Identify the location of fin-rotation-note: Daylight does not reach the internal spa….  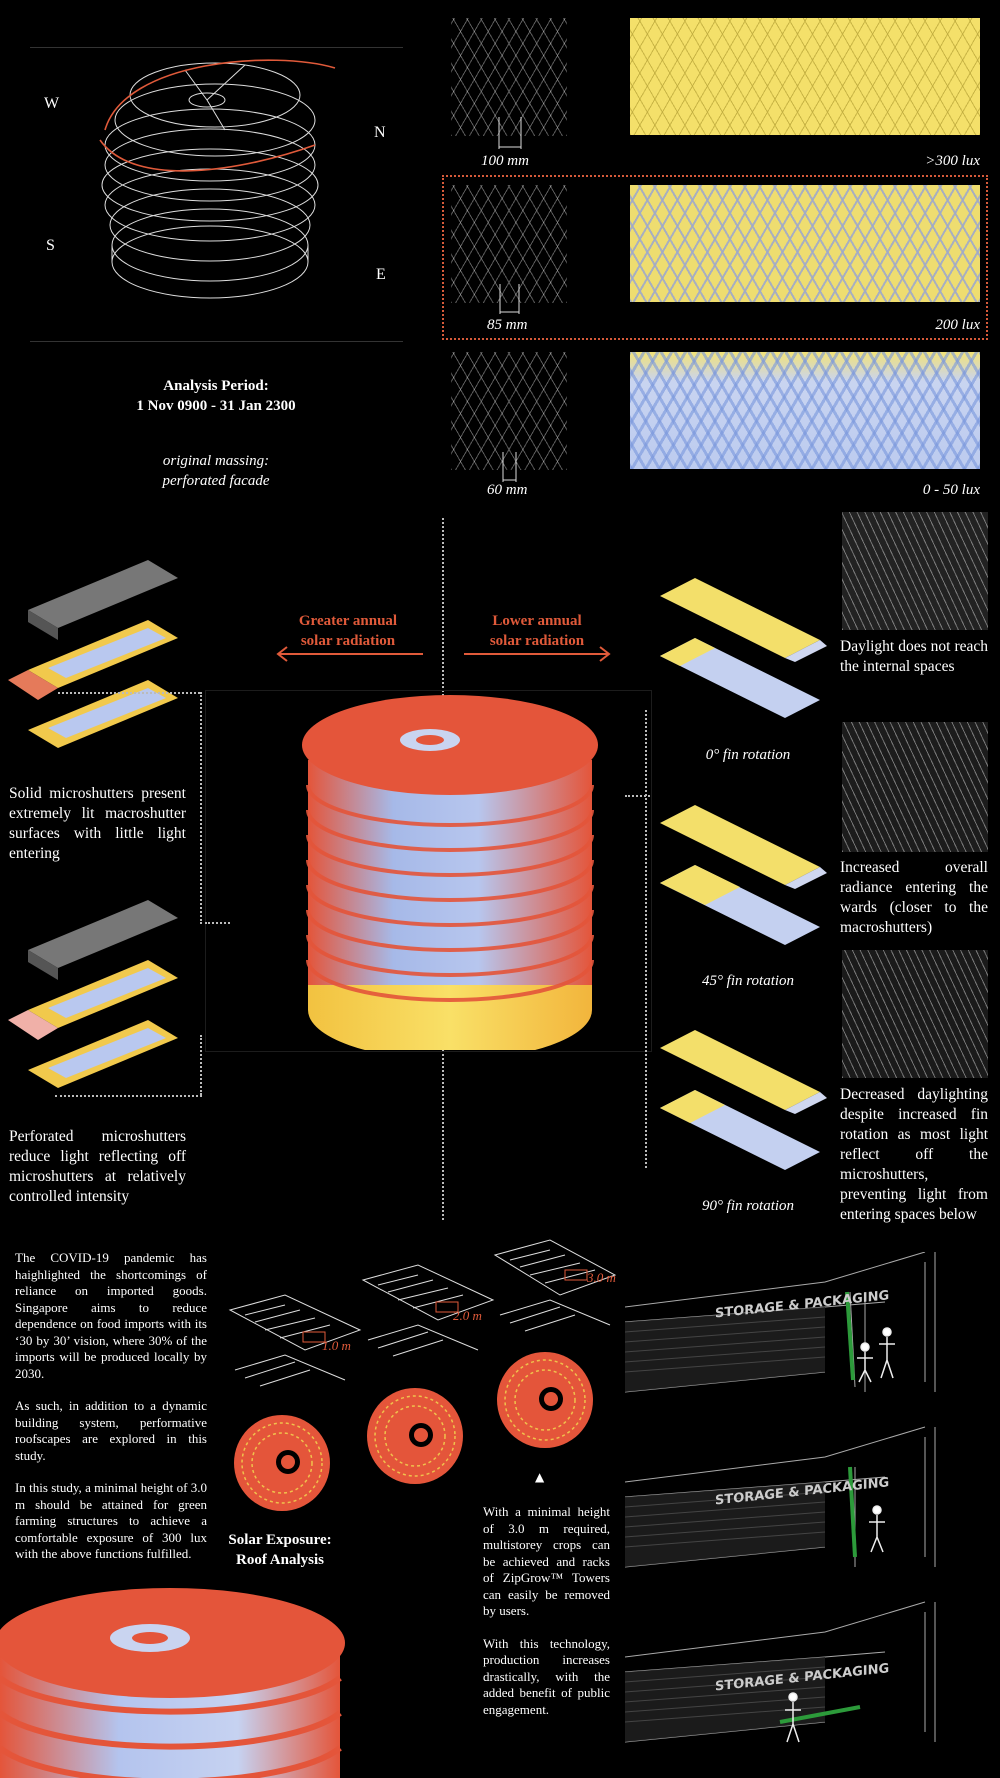
(914, 656).